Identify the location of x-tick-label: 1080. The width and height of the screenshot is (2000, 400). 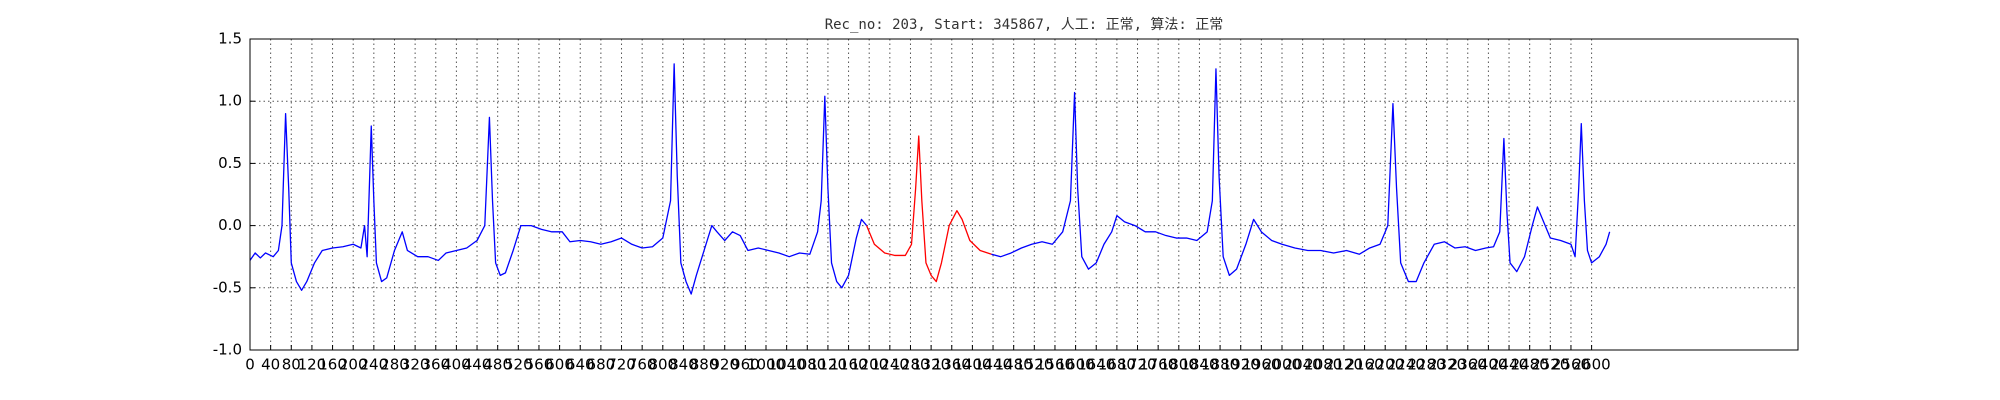
(807, 365).